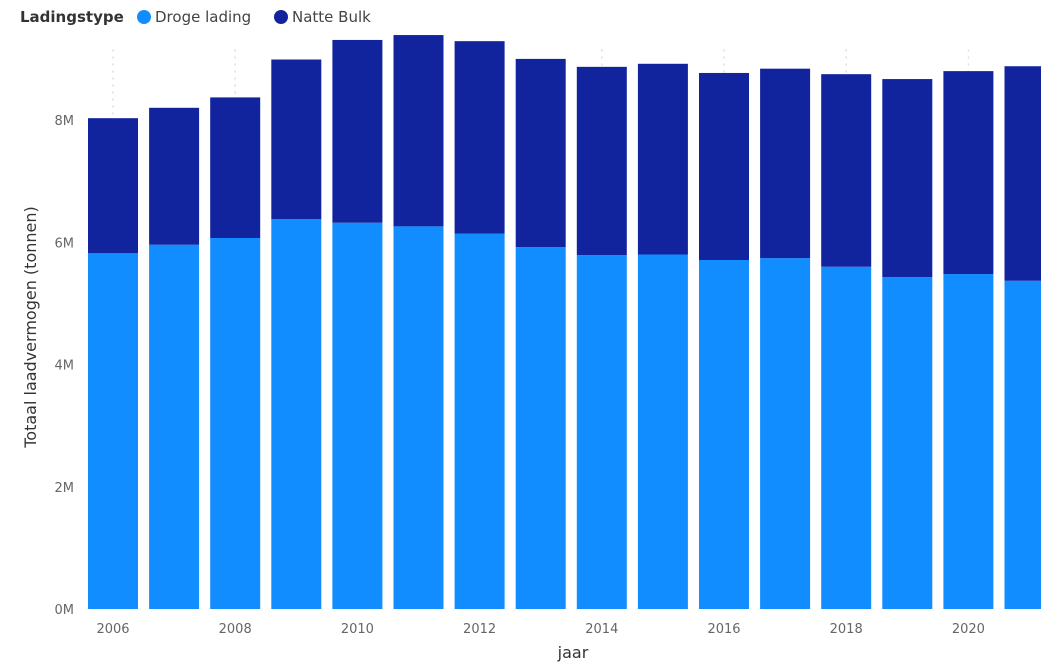  I want to click on bar-droge-lading-2018, so click(846, 437).